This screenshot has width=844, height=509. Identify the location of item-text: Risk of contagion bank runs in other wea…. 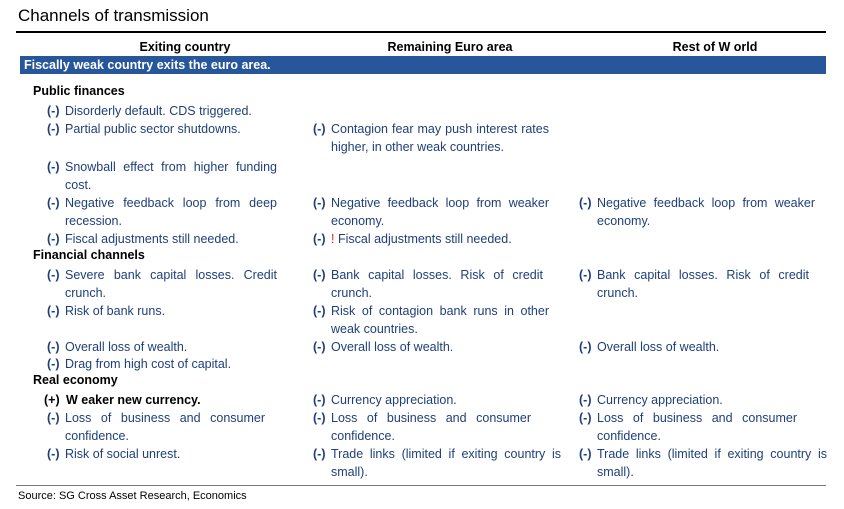
(440, 320).